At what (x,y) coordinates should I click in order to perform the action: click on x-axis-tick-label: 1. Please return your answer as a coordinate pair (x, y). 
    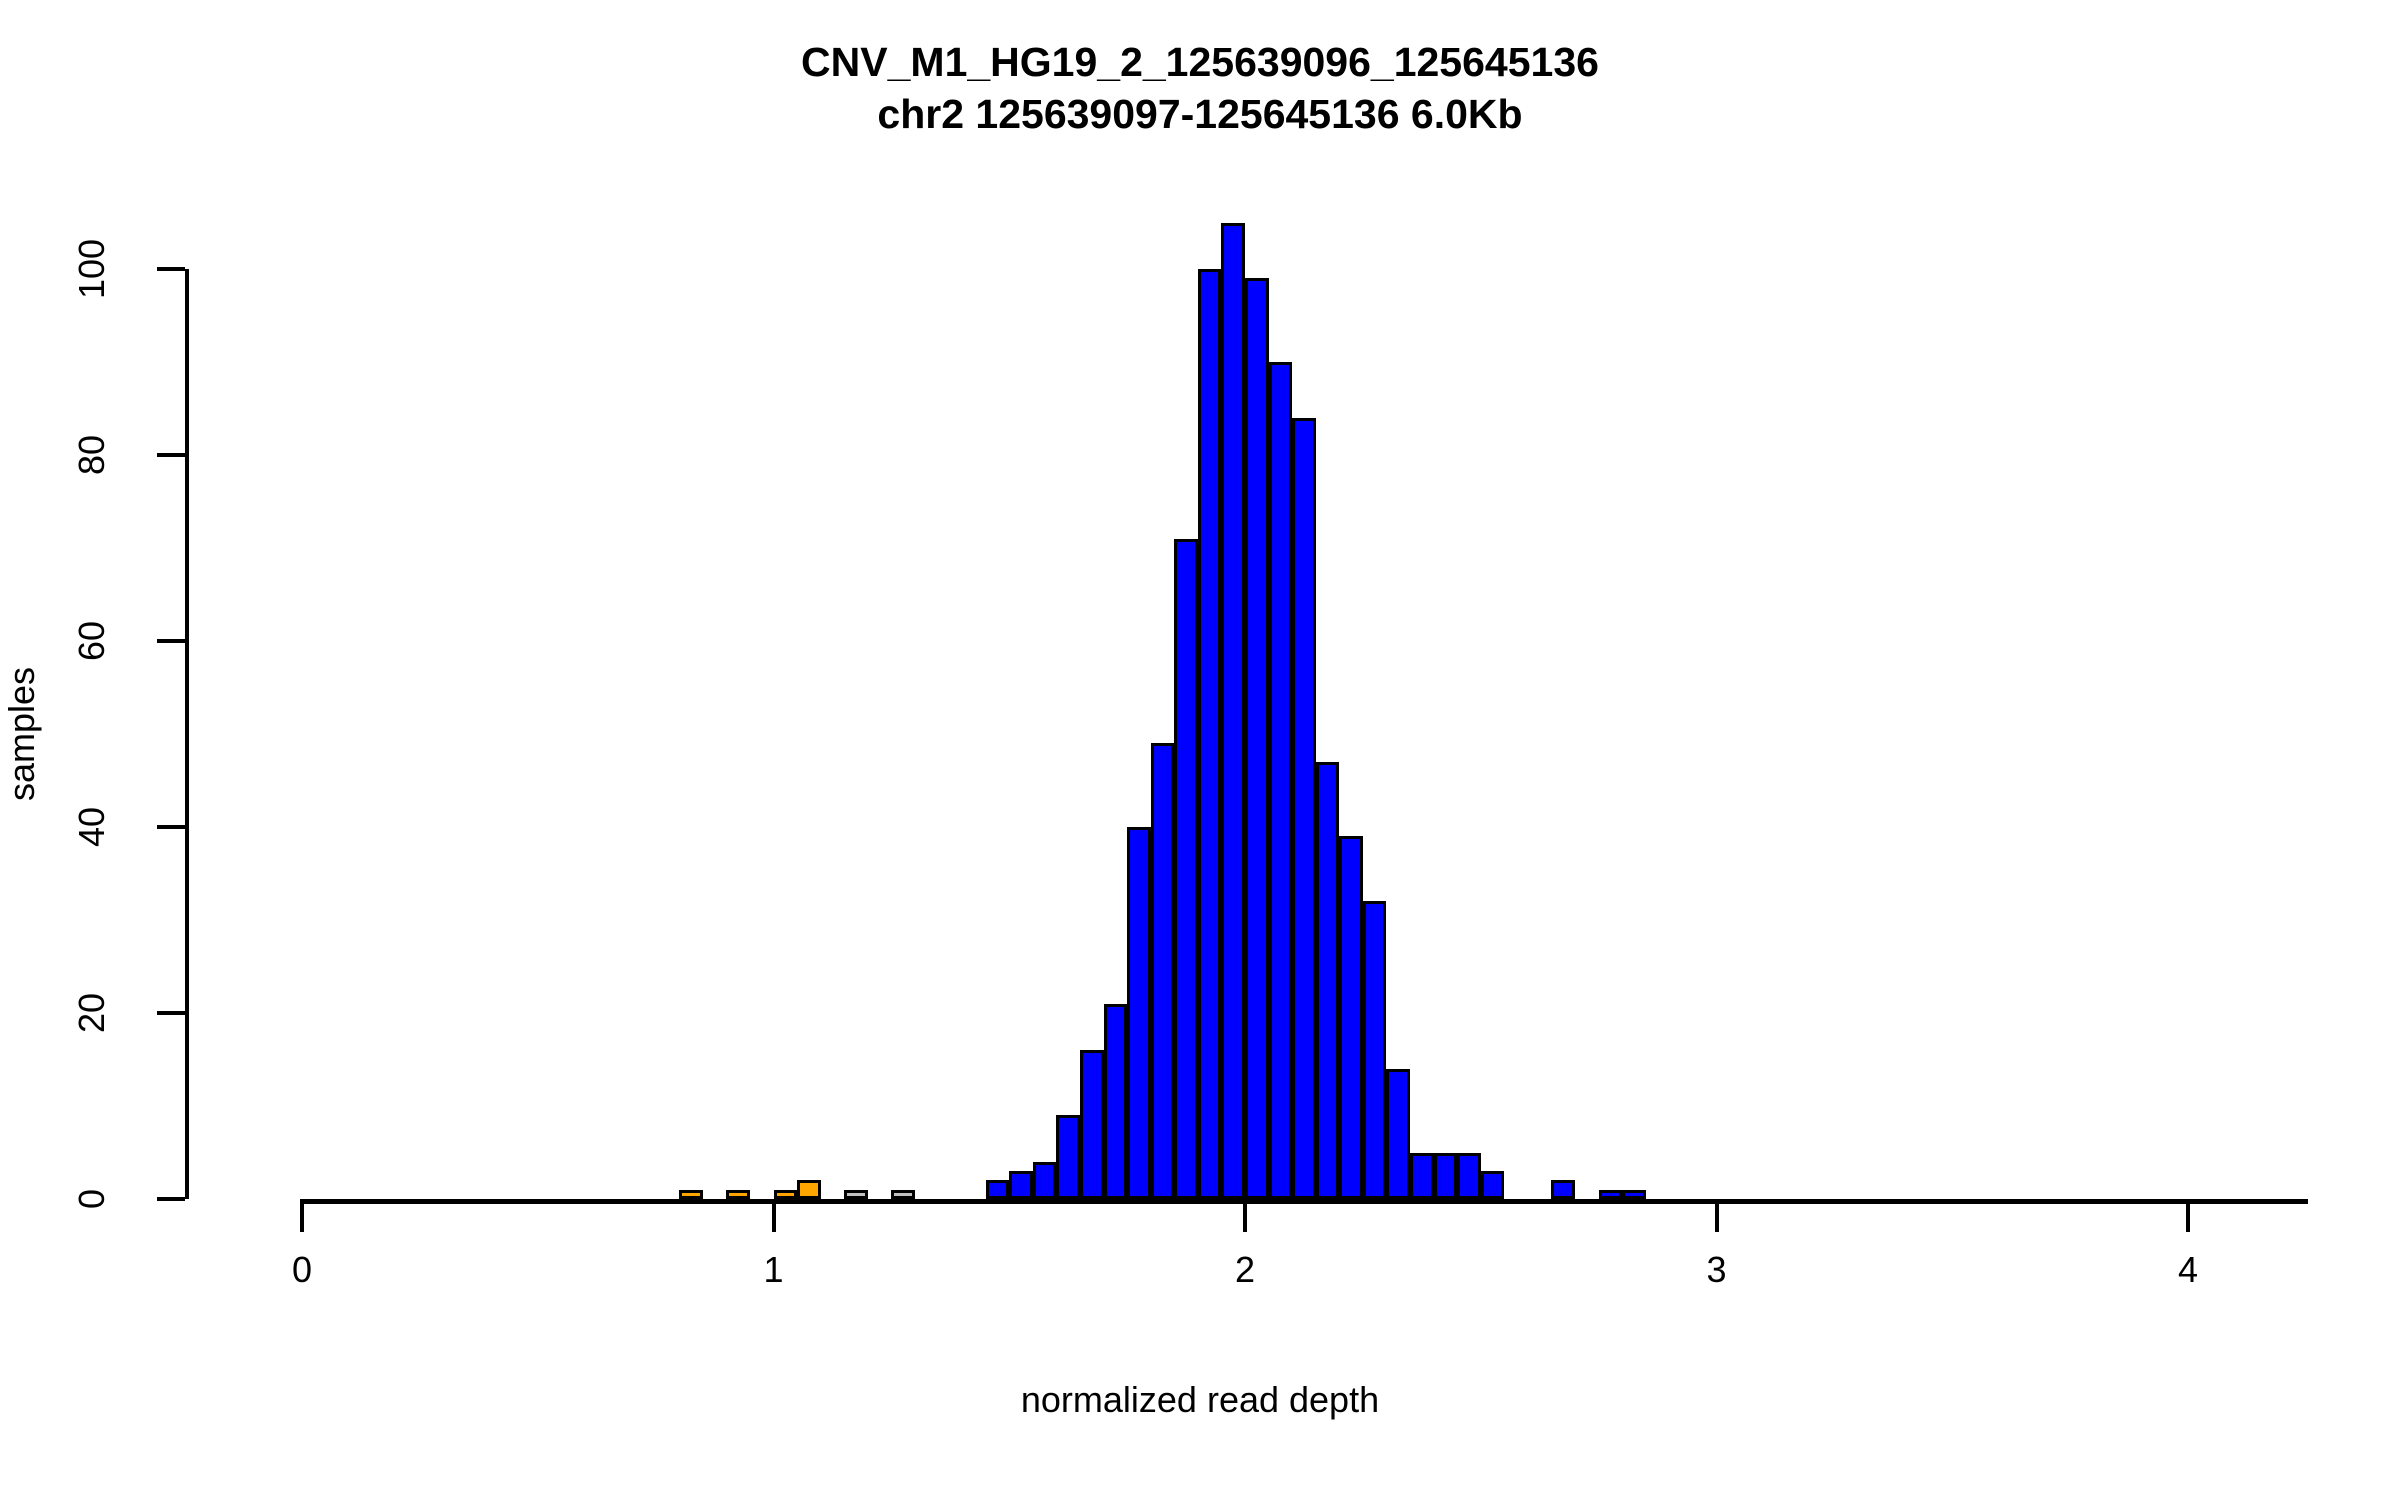
    Looking at the image, I should click on (773, 1269).